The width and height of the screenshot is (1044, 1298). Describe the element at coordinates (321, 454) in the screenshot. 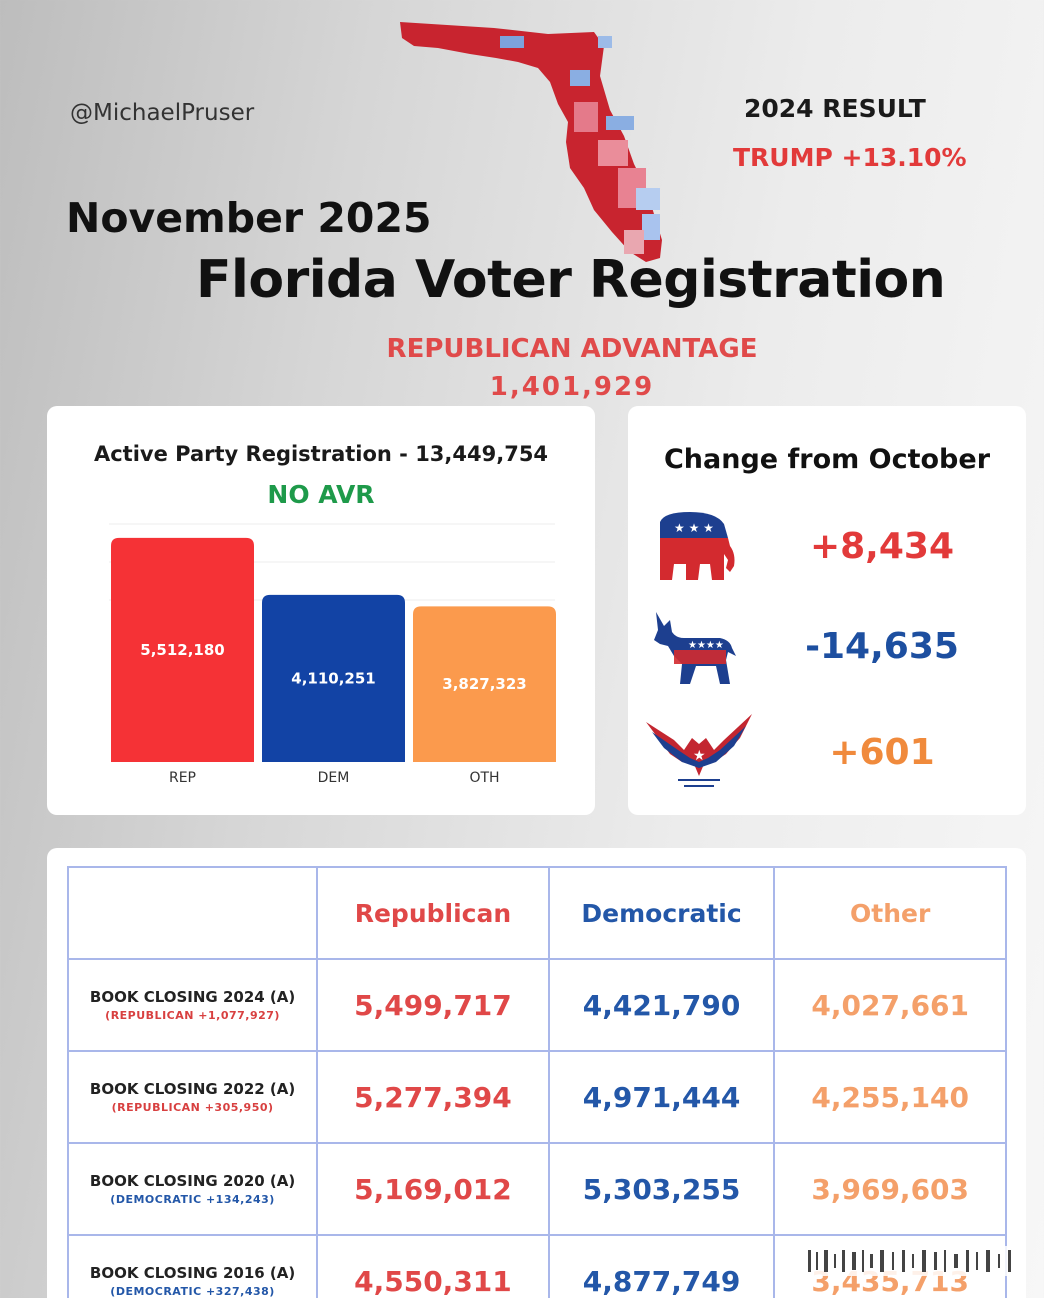

I see `chart-title: Active Party Registration - 13,449,754` at that location.